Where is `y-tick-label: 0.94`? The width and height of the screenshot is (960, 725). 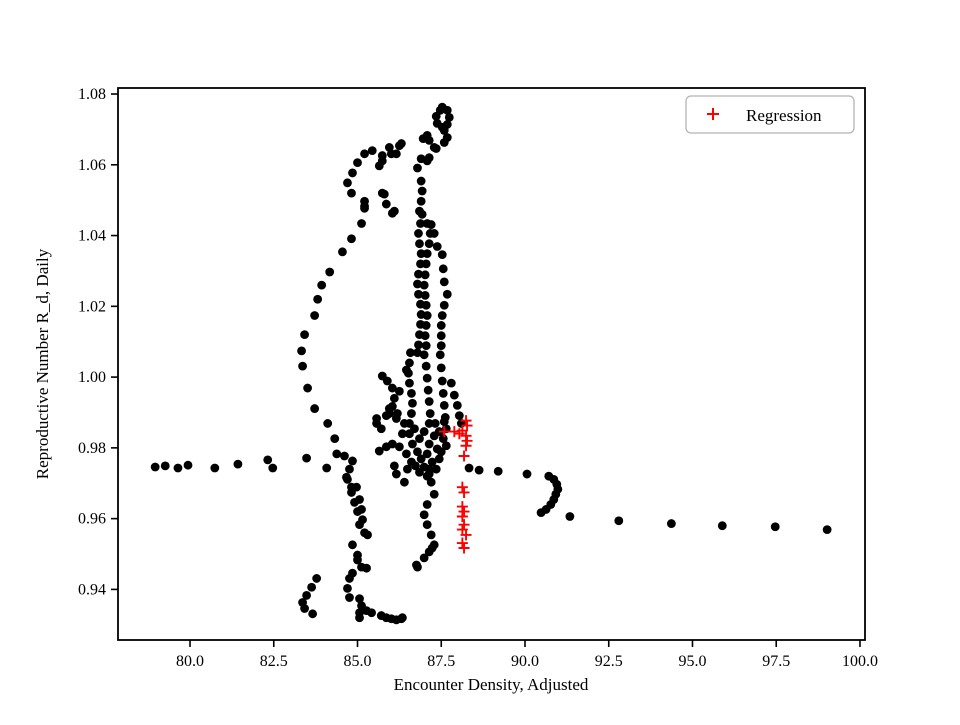
y-tick-label: 0.94 is located at coordinates (92, 589).